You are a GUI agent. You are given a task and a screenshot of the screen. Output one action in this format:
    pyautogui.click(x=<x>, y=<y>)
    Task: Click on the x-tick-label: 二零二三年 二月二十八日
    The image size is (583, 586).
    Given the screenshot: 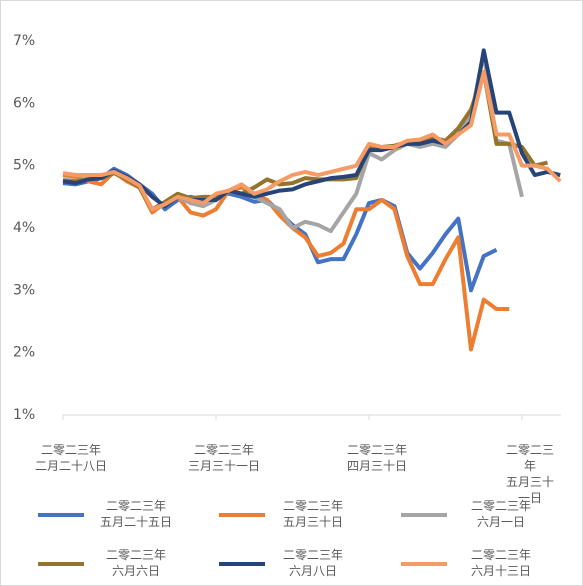 What is the action you would take?
    pyautogui.click(x=71, y=458)
    